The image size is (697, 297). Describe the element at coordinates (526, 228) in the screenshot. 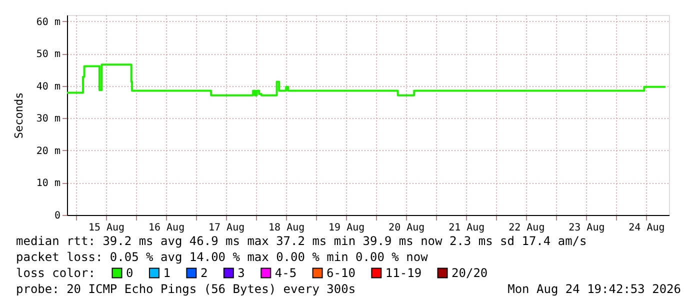

I see `x-tick-label: 22 Aug` at that location.